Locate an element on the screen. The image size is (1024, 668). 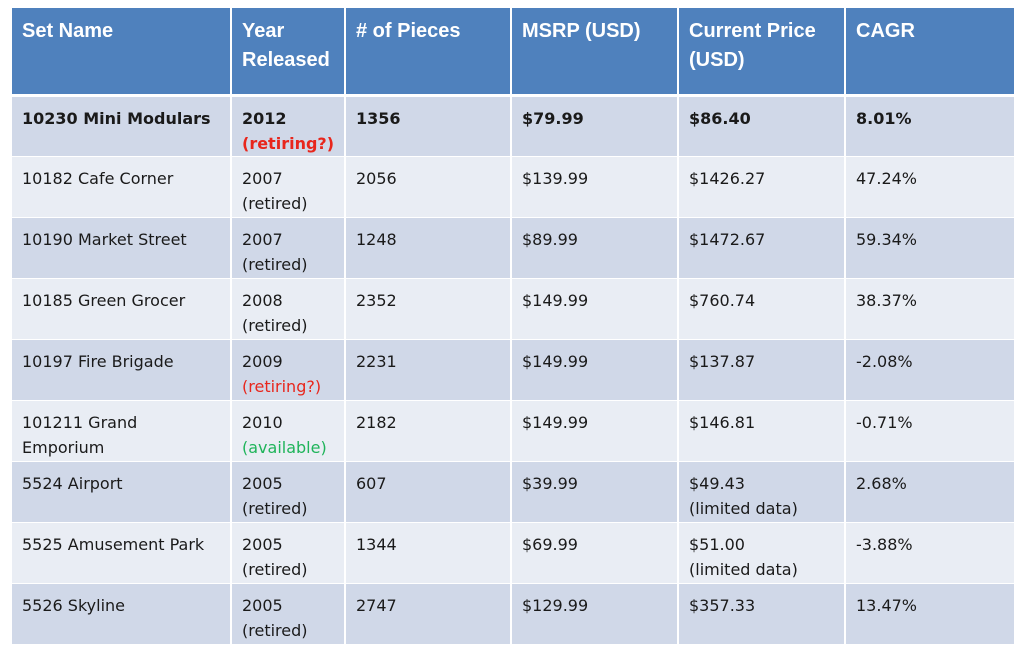
year-cell: 2010 (available) is located at coordinates (288, 431).